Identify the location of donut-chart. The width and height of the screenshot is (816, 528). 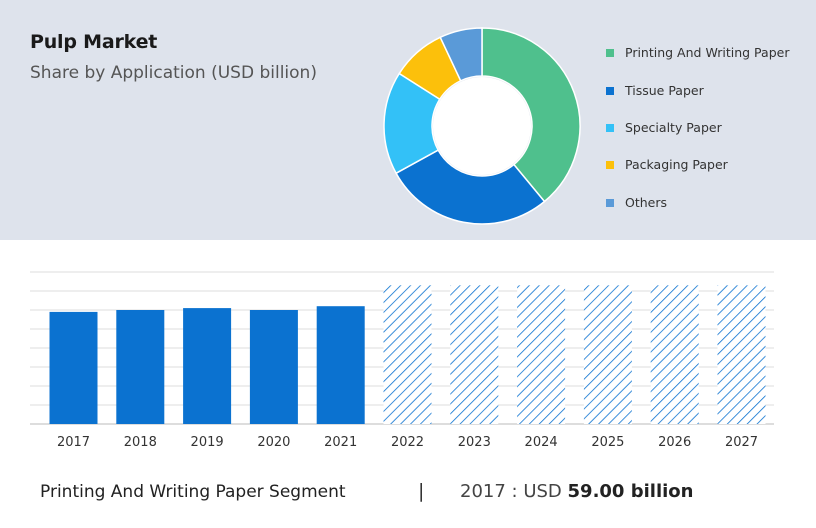
(482, 126).